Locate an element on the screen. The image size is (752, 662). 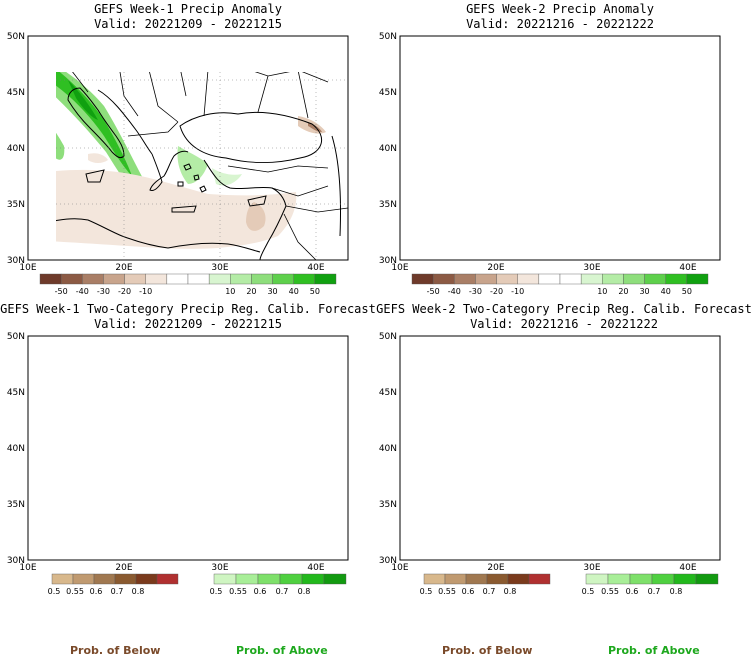
panel-1-title-text: GEFS Week-1 Precip Anomaly is located at coordinates (188, 9).